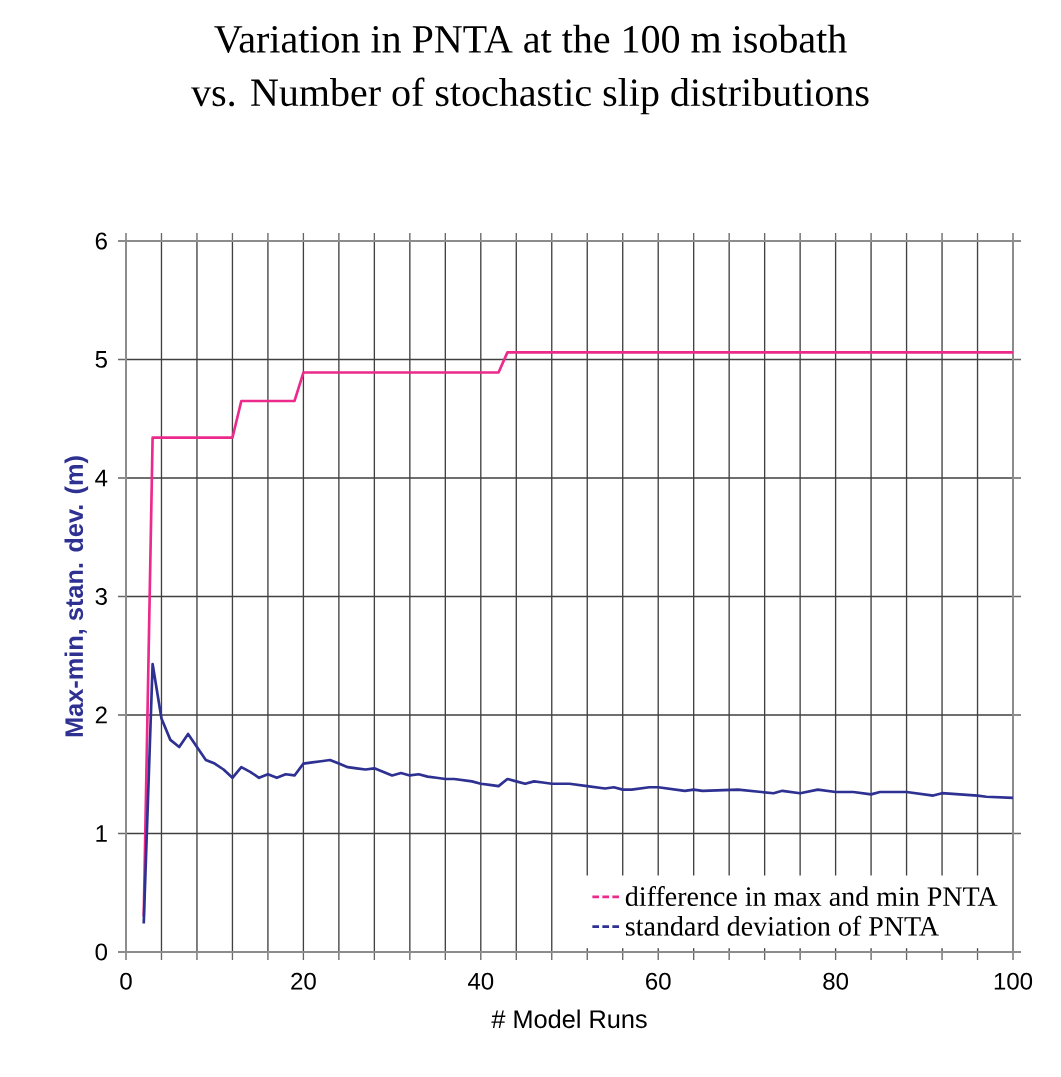 The image size is (1061, 1077). I want to click on chart-title: Variation in PNTA at the 100 m isobath, so click(530, 39).